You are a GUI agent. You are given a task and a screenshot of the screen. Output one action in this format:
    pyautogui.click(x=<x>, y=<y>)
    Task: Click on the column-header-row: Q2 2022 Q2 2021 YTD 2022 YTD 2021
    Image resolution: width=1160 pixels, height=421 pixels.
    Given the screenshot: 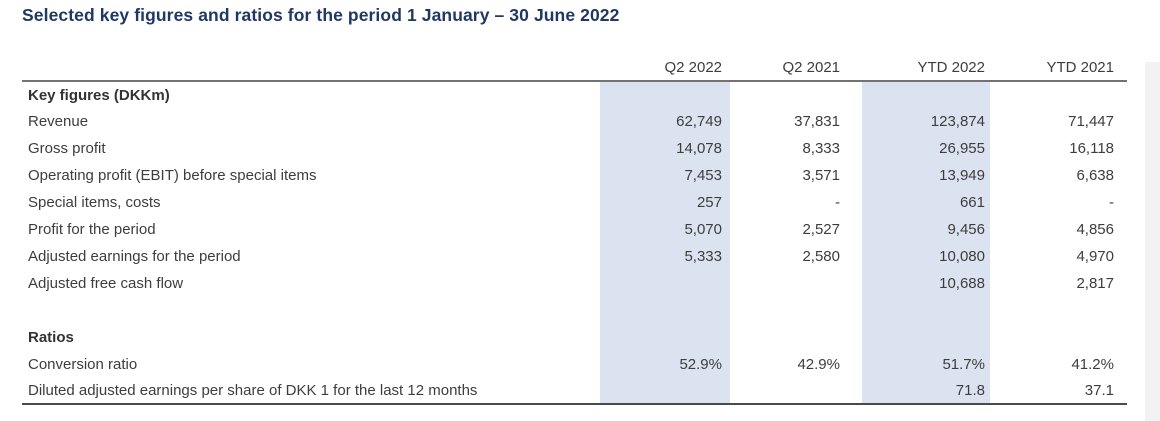 What is the action you would take?
    pyautogui.click(x=574, y=68)
    